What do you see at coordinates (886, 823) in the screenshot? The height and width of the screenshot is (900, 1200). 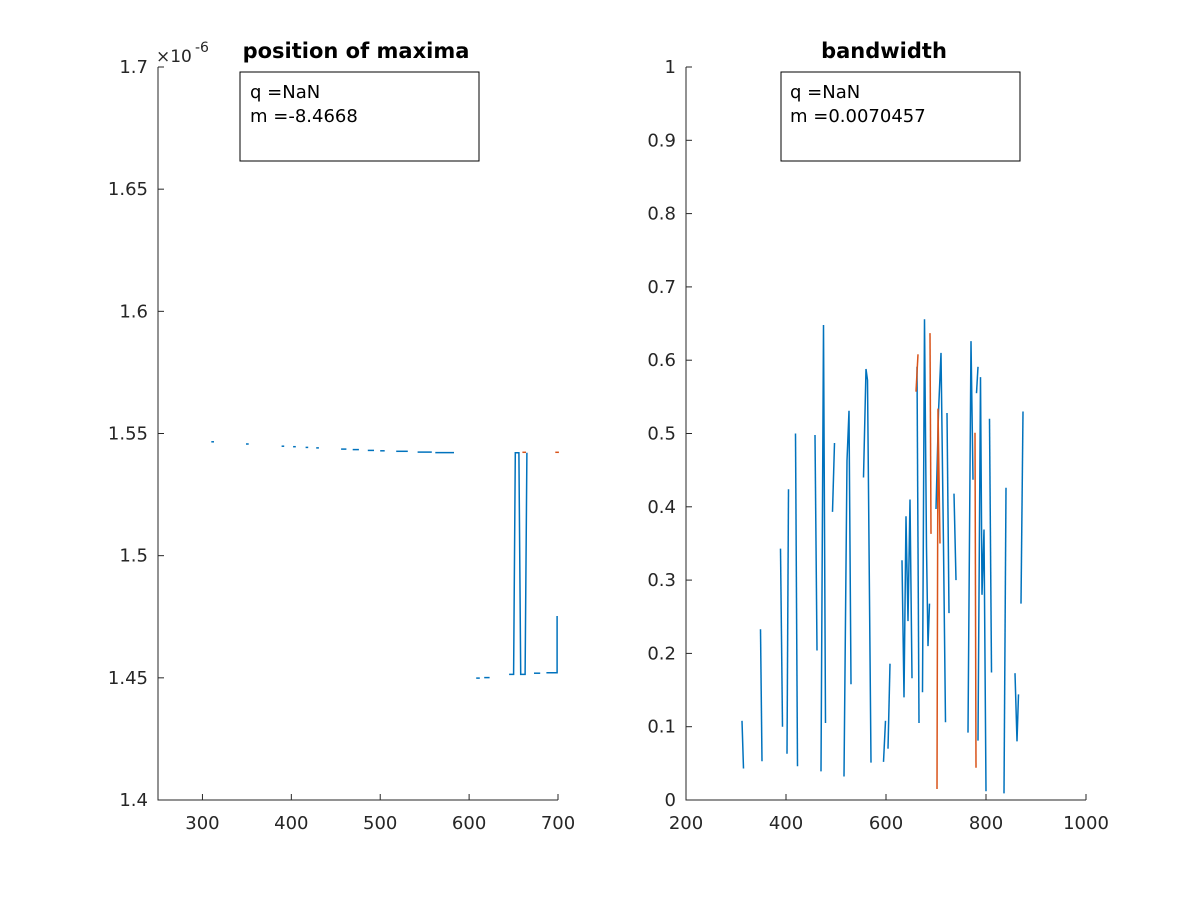 I see `right-x-tick-label: 600` at bounding box center [886, 823].